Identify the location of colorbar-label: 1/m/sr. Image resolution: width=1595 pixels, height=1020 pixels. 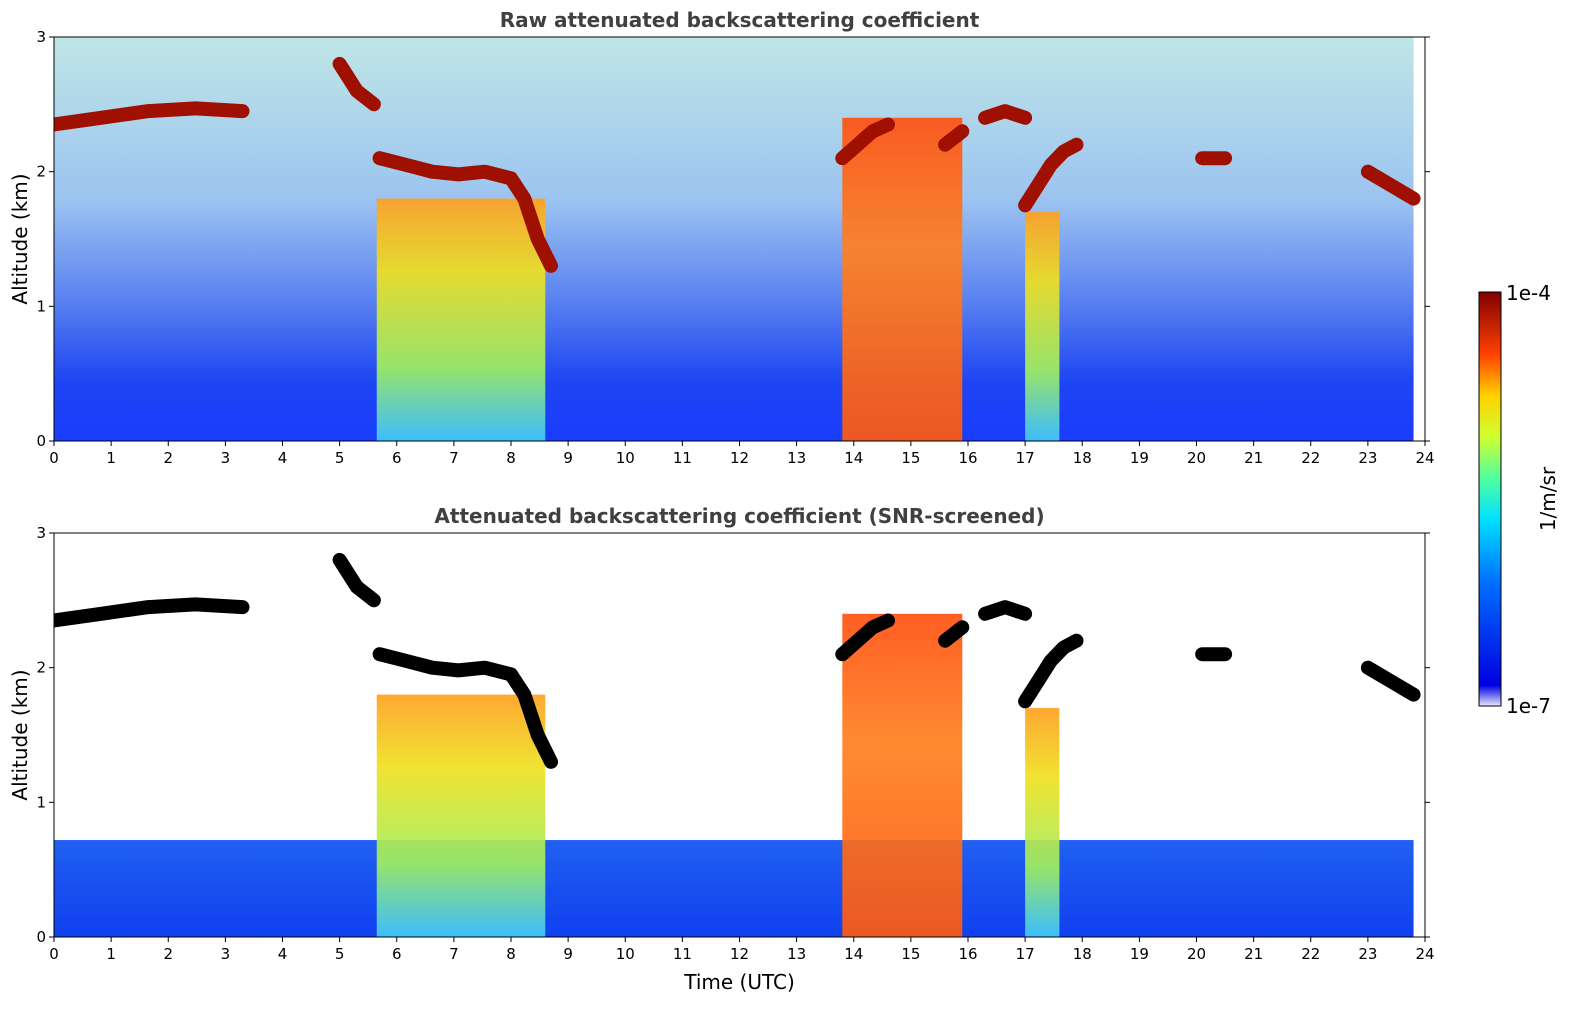
(1548, 498).